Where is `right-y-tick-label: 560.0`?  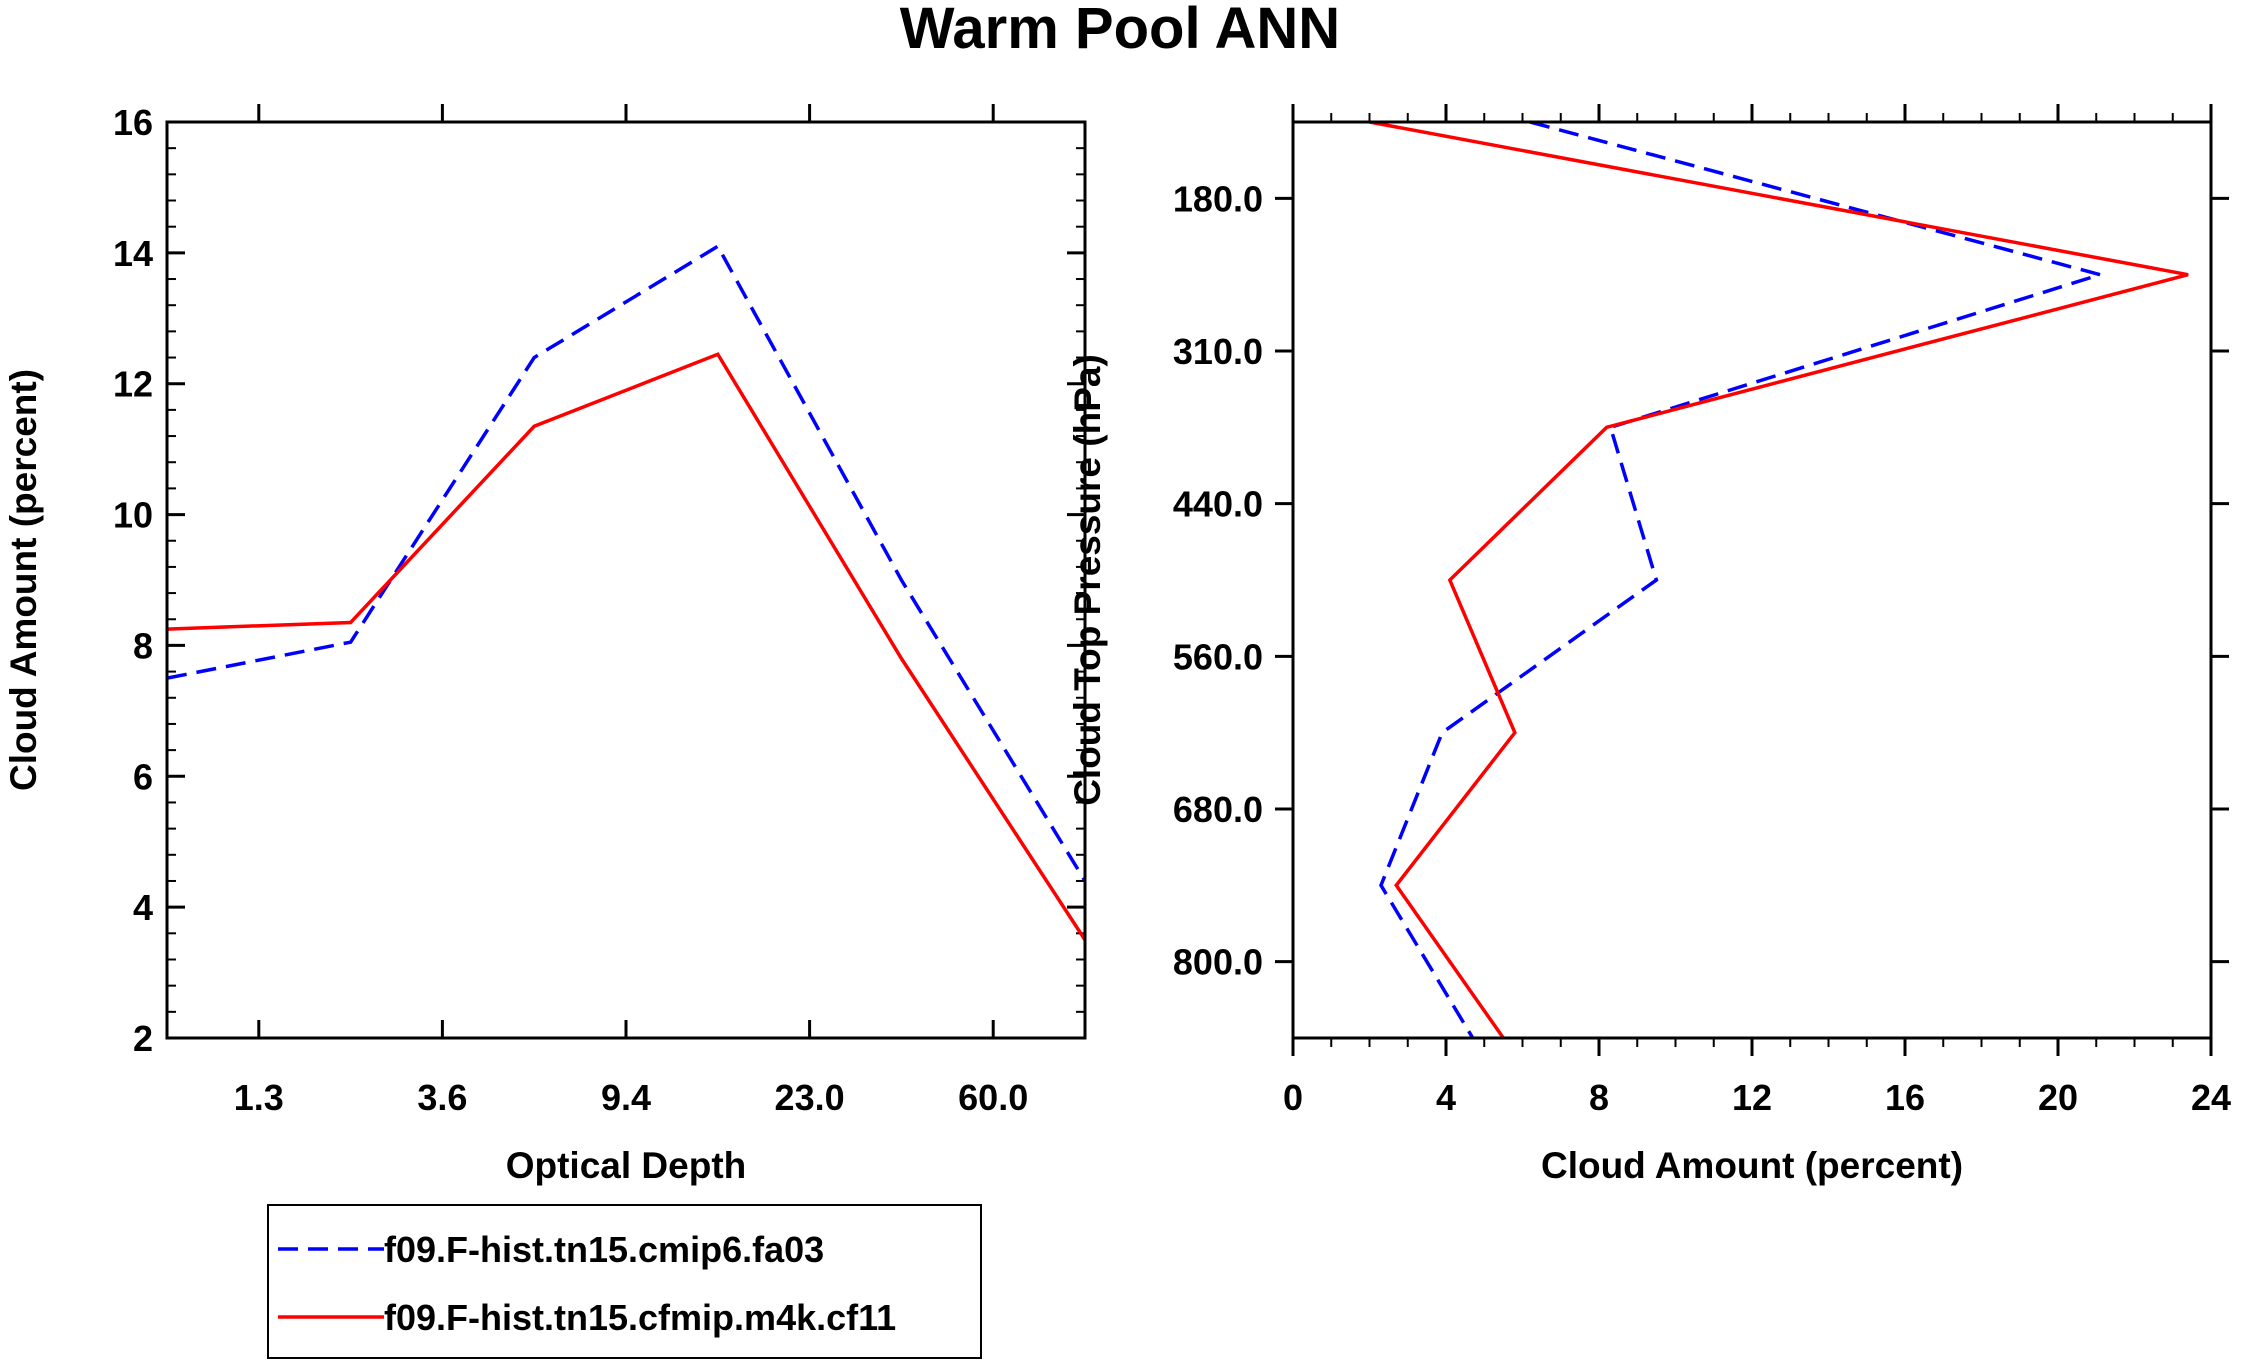
right-y-tick-label: 560.0 is located at coordinates (1218, 656).